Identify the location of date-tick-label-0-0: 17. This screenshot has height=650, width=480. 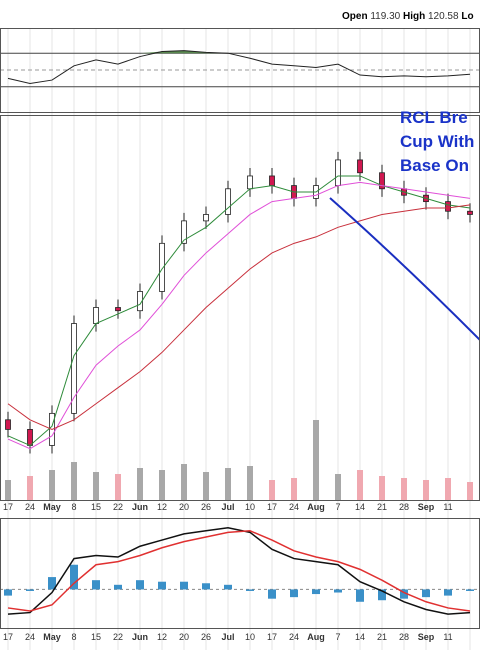
(8, 507).